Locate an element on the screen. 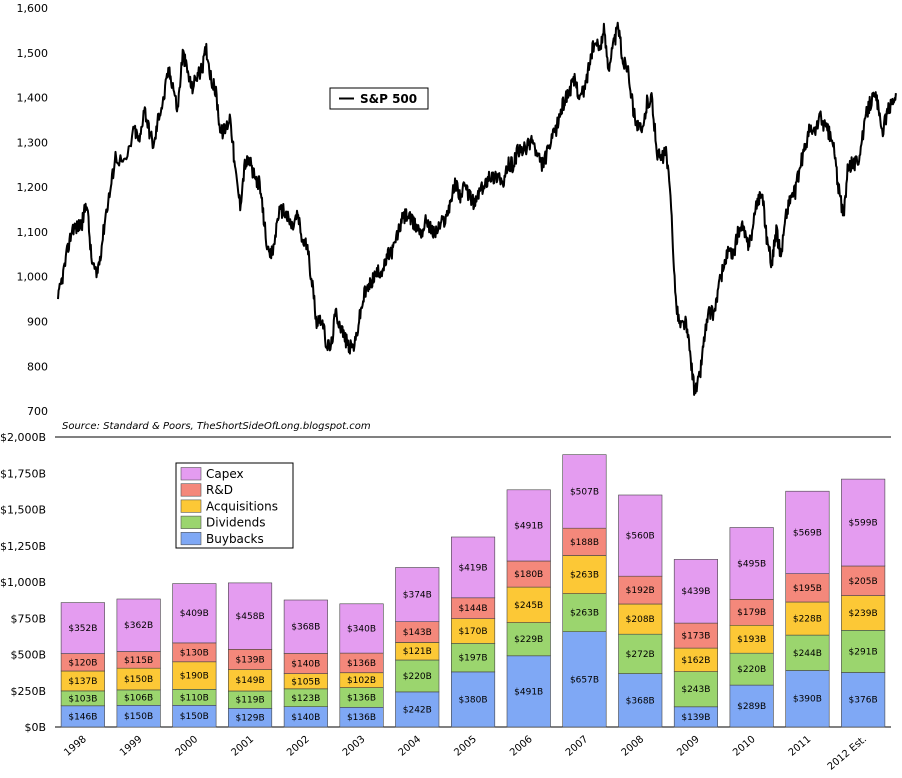 Image resolution: width=902 pixels, height=778 pixels. bar-label-capex-2004: $374B is located at coordinates (417, 596).